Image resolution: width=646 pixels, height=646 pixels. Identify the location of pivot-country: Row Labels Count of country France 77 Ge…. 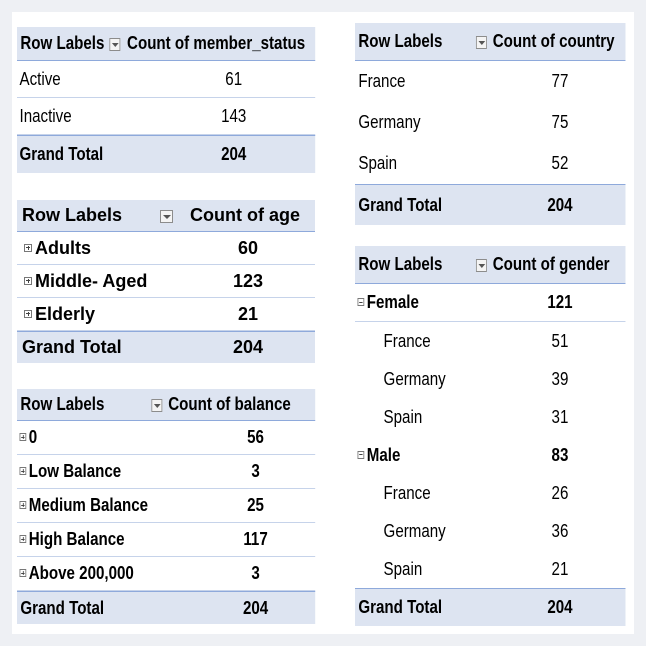
(490, 124).